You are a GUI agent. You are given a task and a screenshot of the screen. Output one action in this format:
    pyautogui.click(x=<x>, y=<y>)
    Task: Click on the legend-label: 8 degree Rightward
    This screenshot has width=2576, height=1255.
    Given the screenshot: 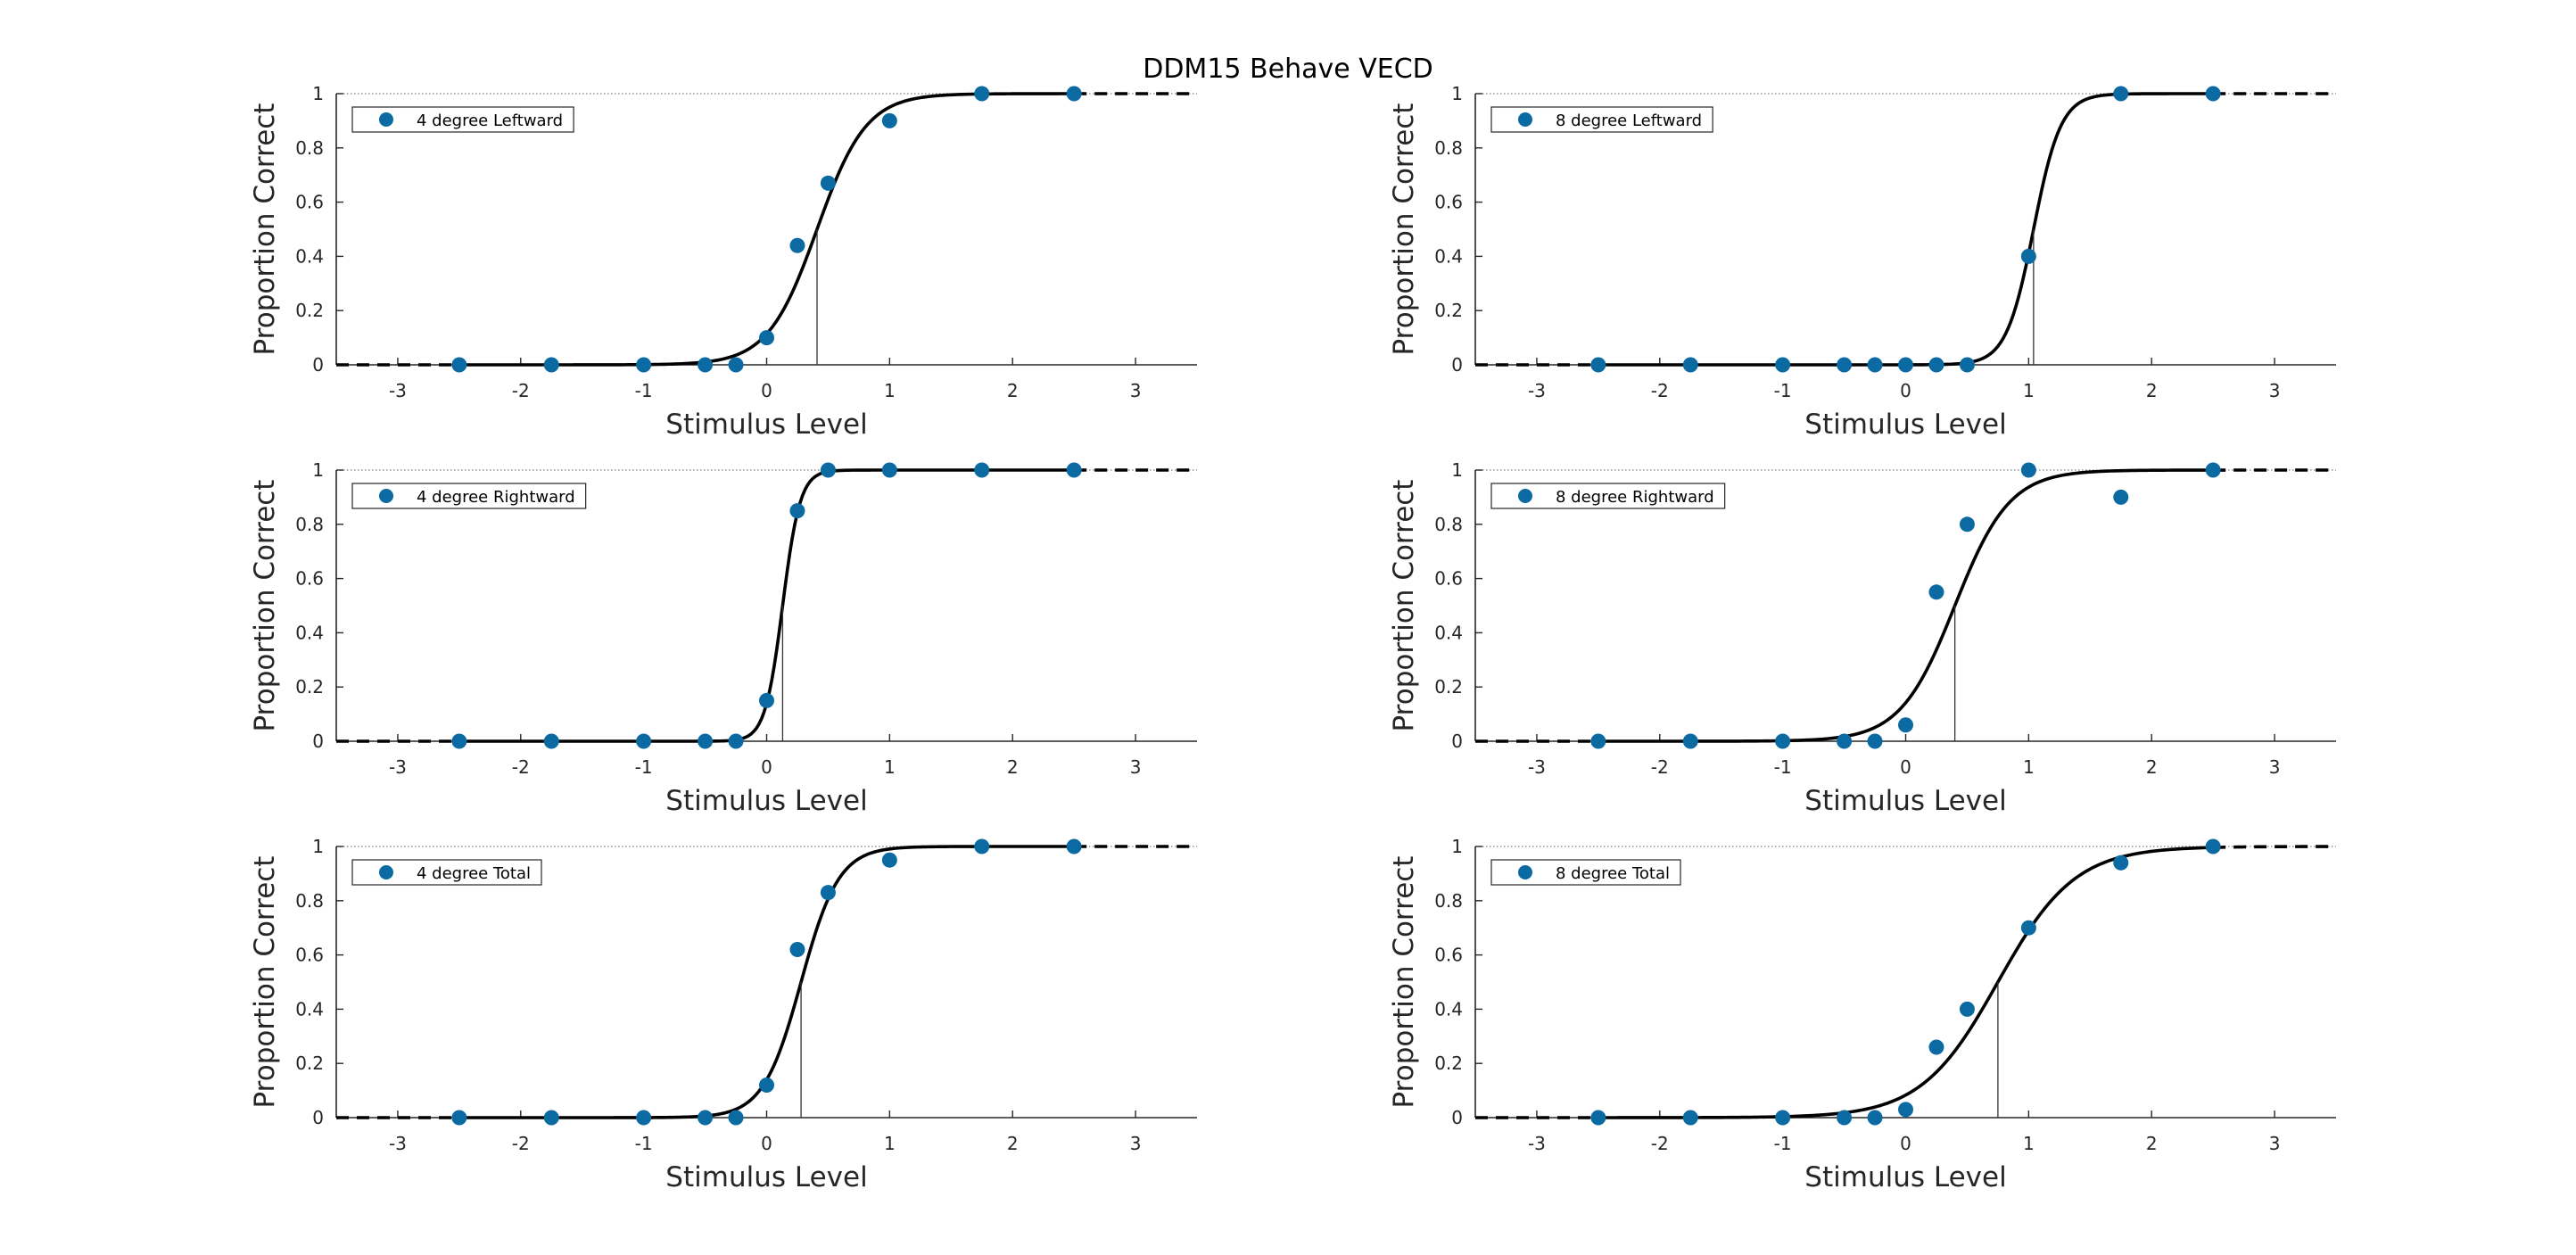 What is the action you would take?
    pyautogui.click(x=1635, y=497)
    